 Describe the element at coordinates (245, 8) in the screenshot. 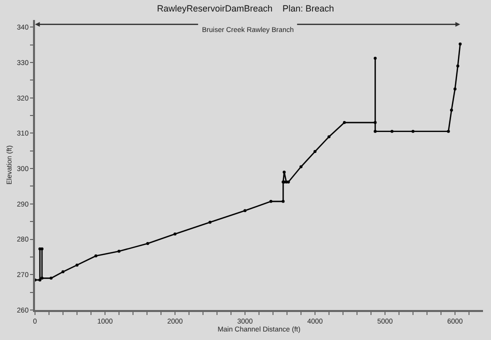

I see `chart-title: RawleyReservoirDamBreach Plan: Breach` at that location.